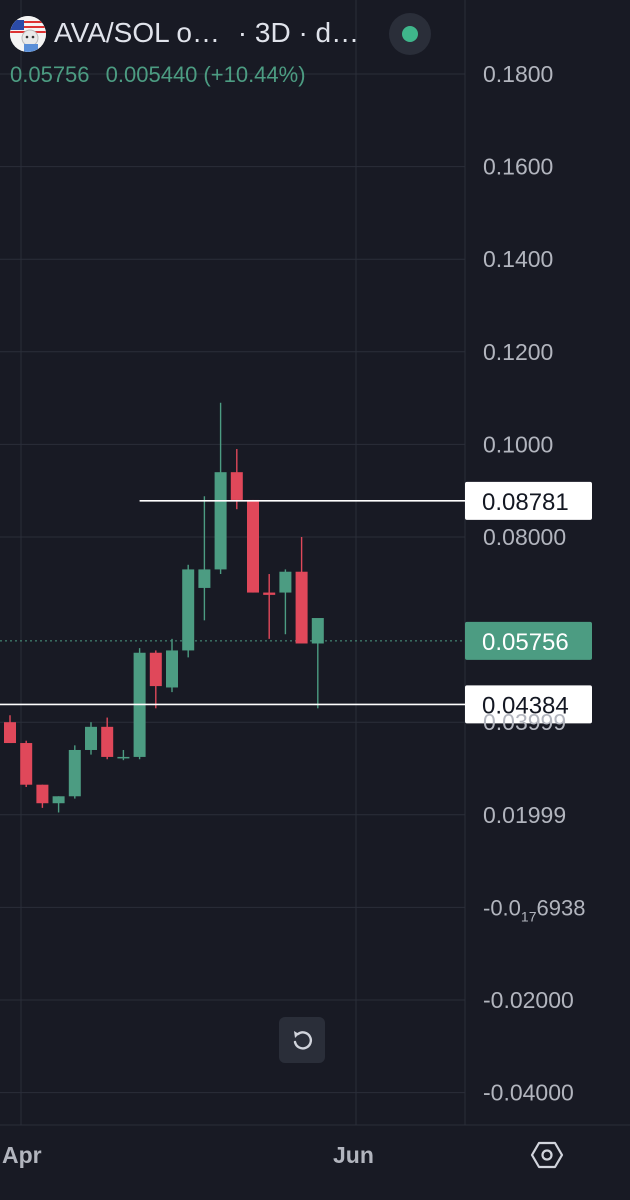  I want to click on y-tick-label: 0.1000, so click(518, 444).